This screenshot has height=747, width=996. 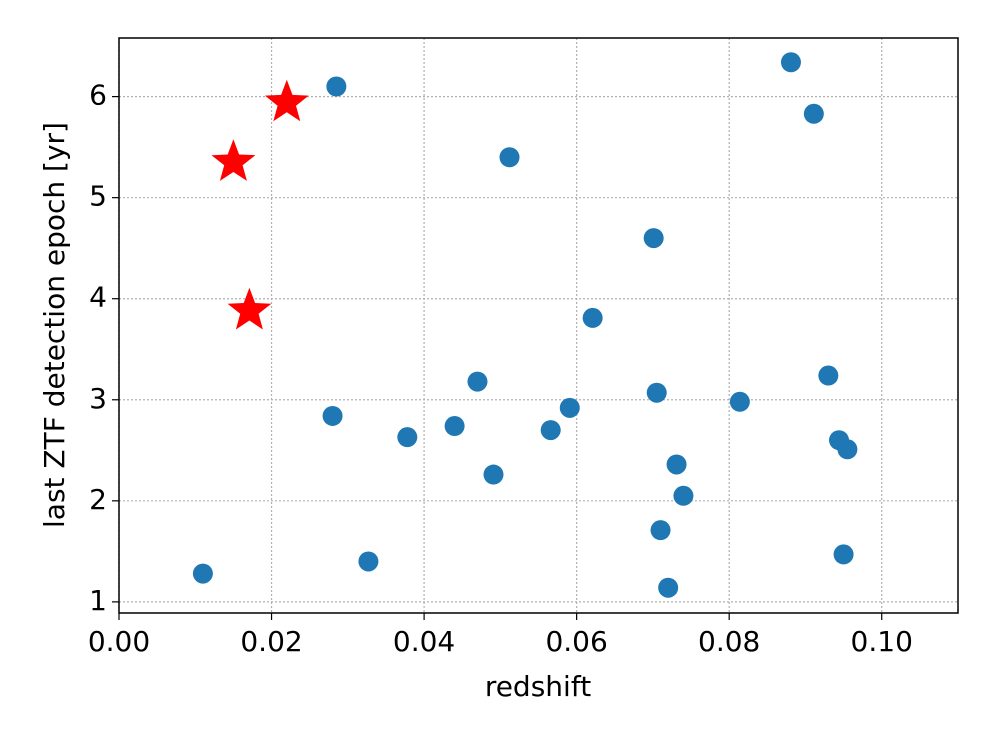 What do you see at coordinates (98, 297) in the screenshot?
I see `y-tick-label: 4` at bounding box center [98, 297].